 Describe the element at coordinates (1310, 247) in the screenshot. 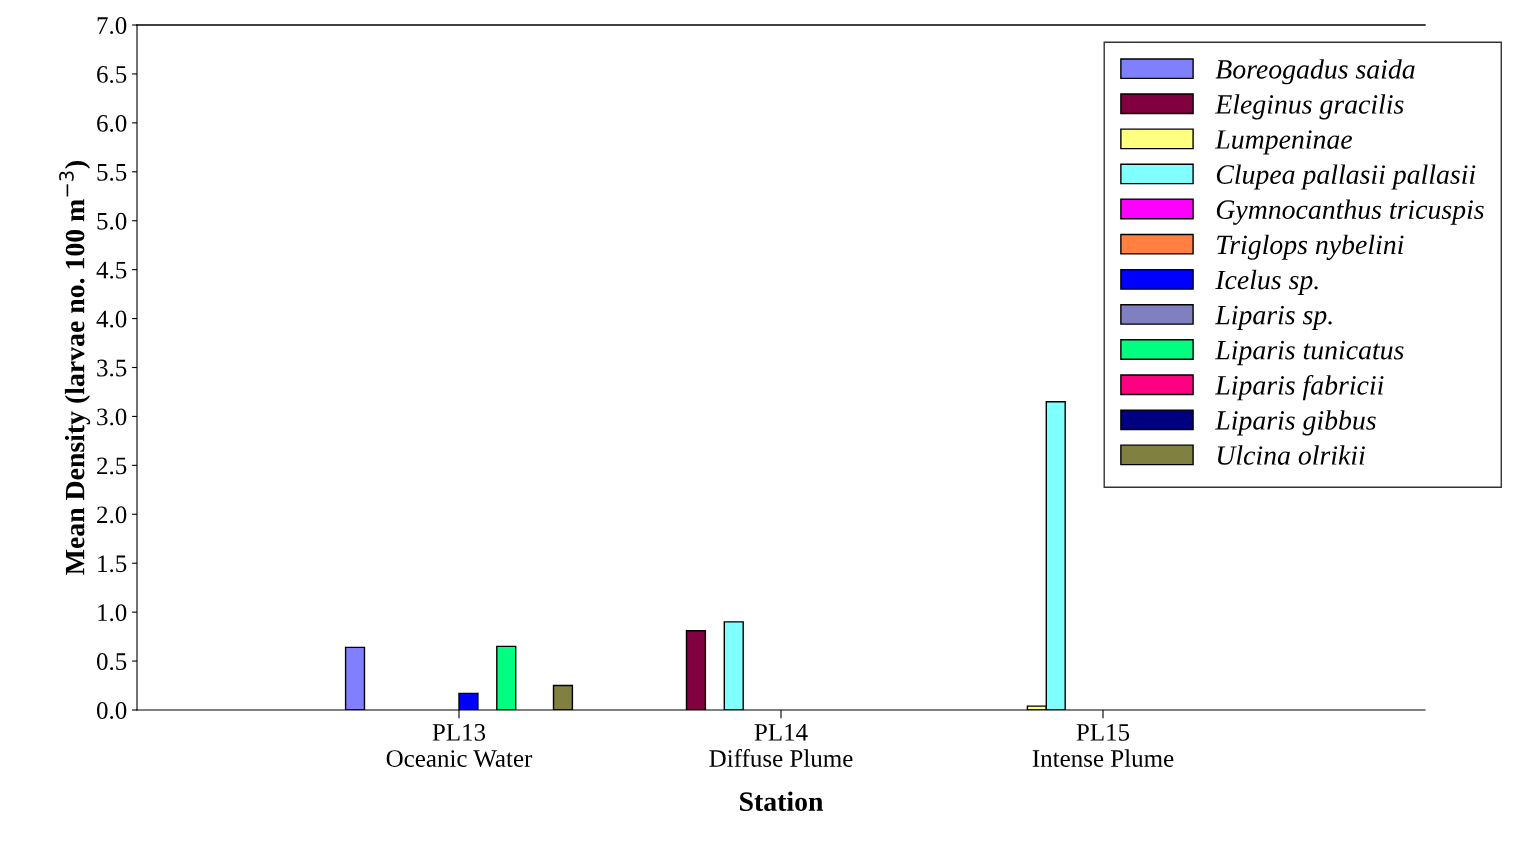

I see `legend-label: Triglops nybelini` at that location.